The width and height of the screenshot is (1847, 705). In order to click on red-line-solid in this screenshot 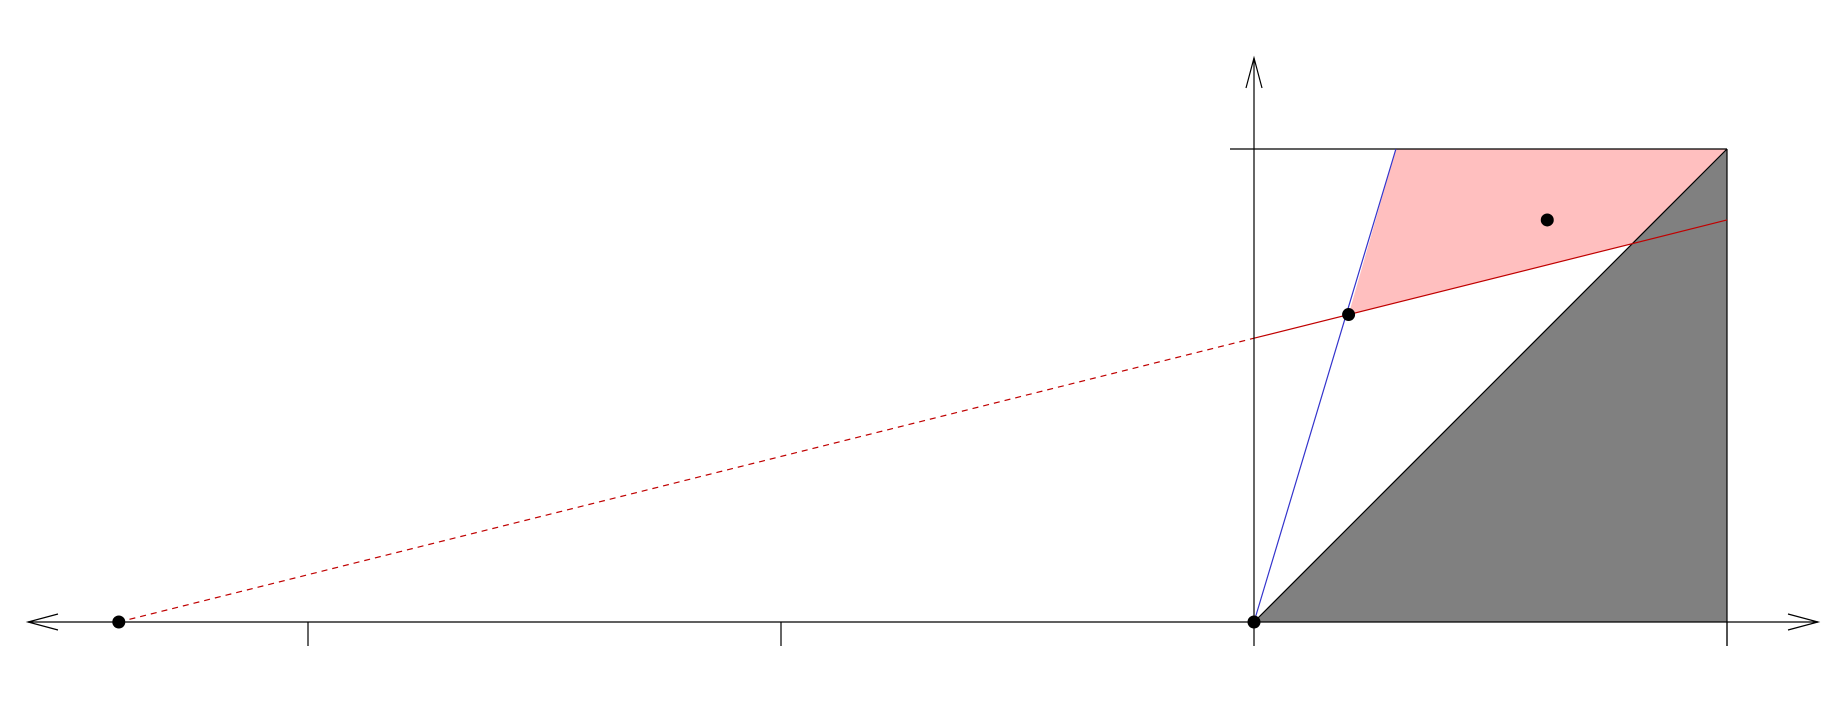, I will do `click(1490, 279)`.